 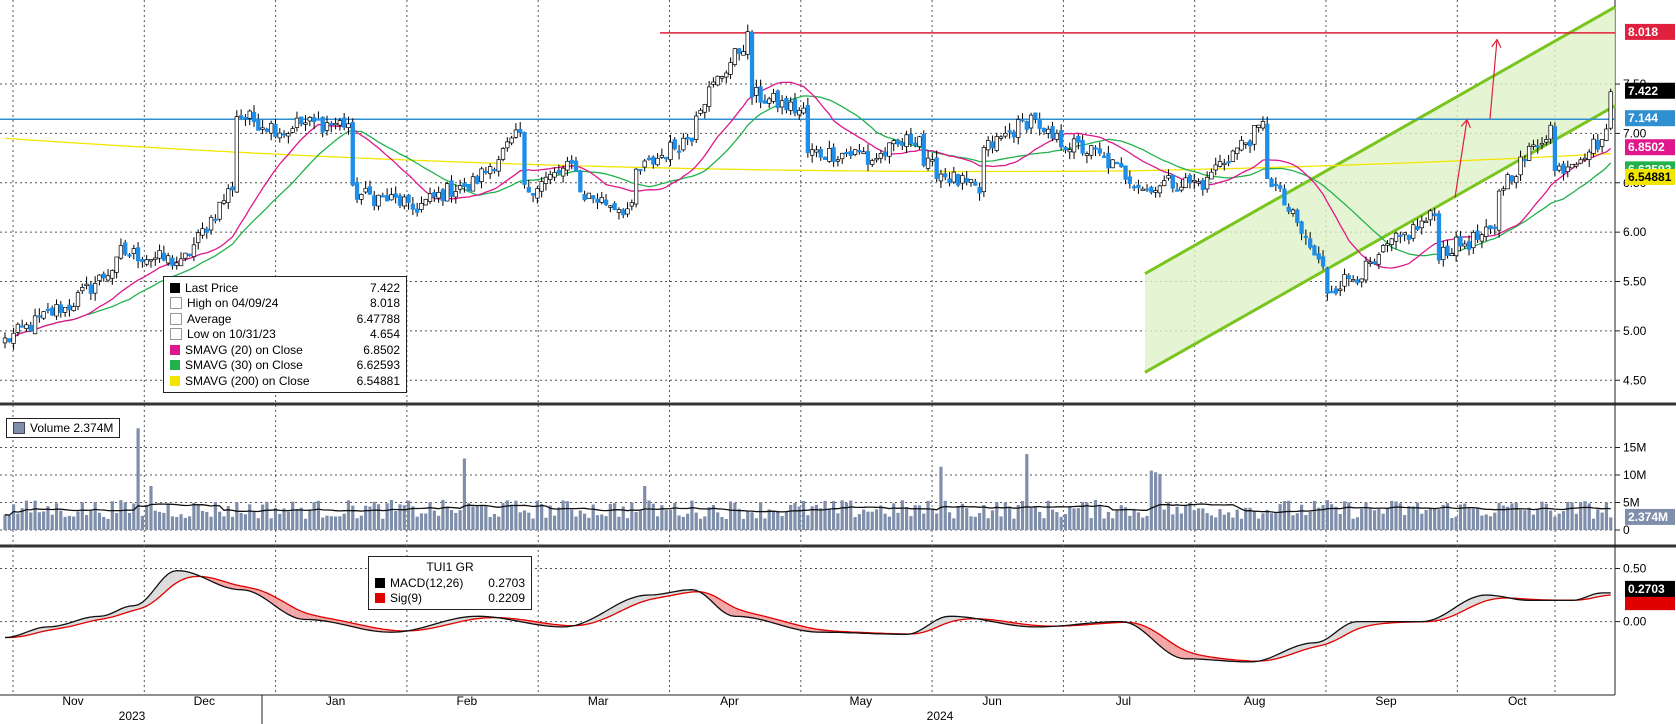 I want to click on legend-label: Low on 10/31/23, so click(x=231, y=334).